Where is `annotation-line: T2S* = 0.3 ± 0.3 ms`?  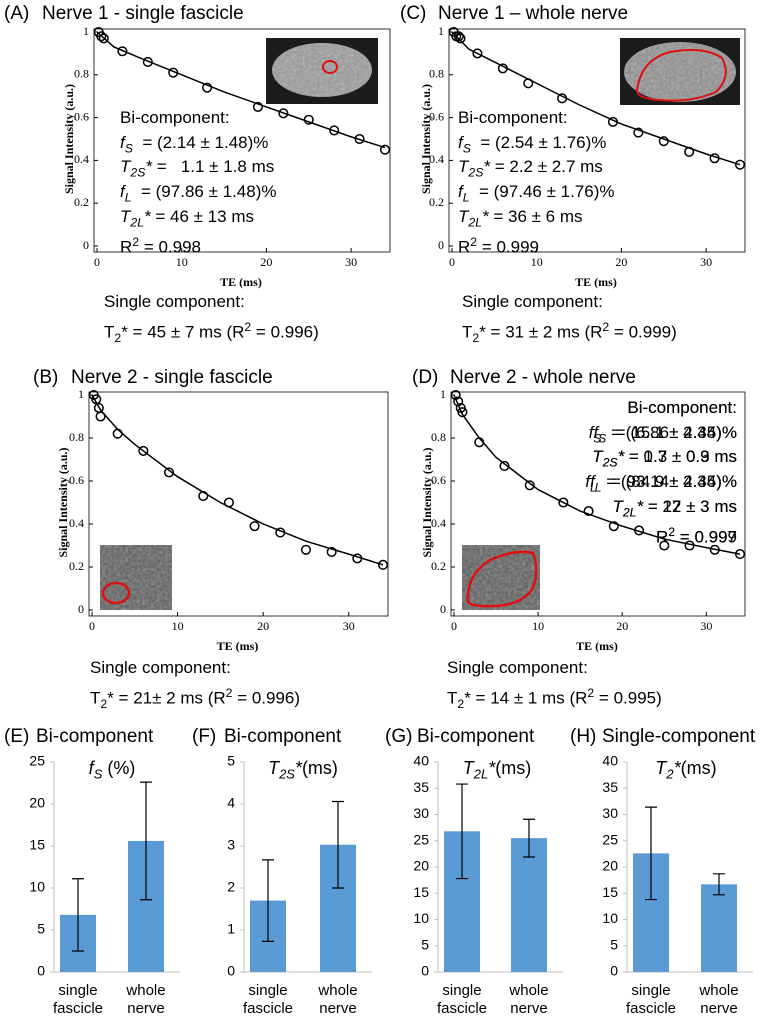
annotation-line: T2S* = 0.3 ± 0.3 ms is located at coordinates (664, 459).